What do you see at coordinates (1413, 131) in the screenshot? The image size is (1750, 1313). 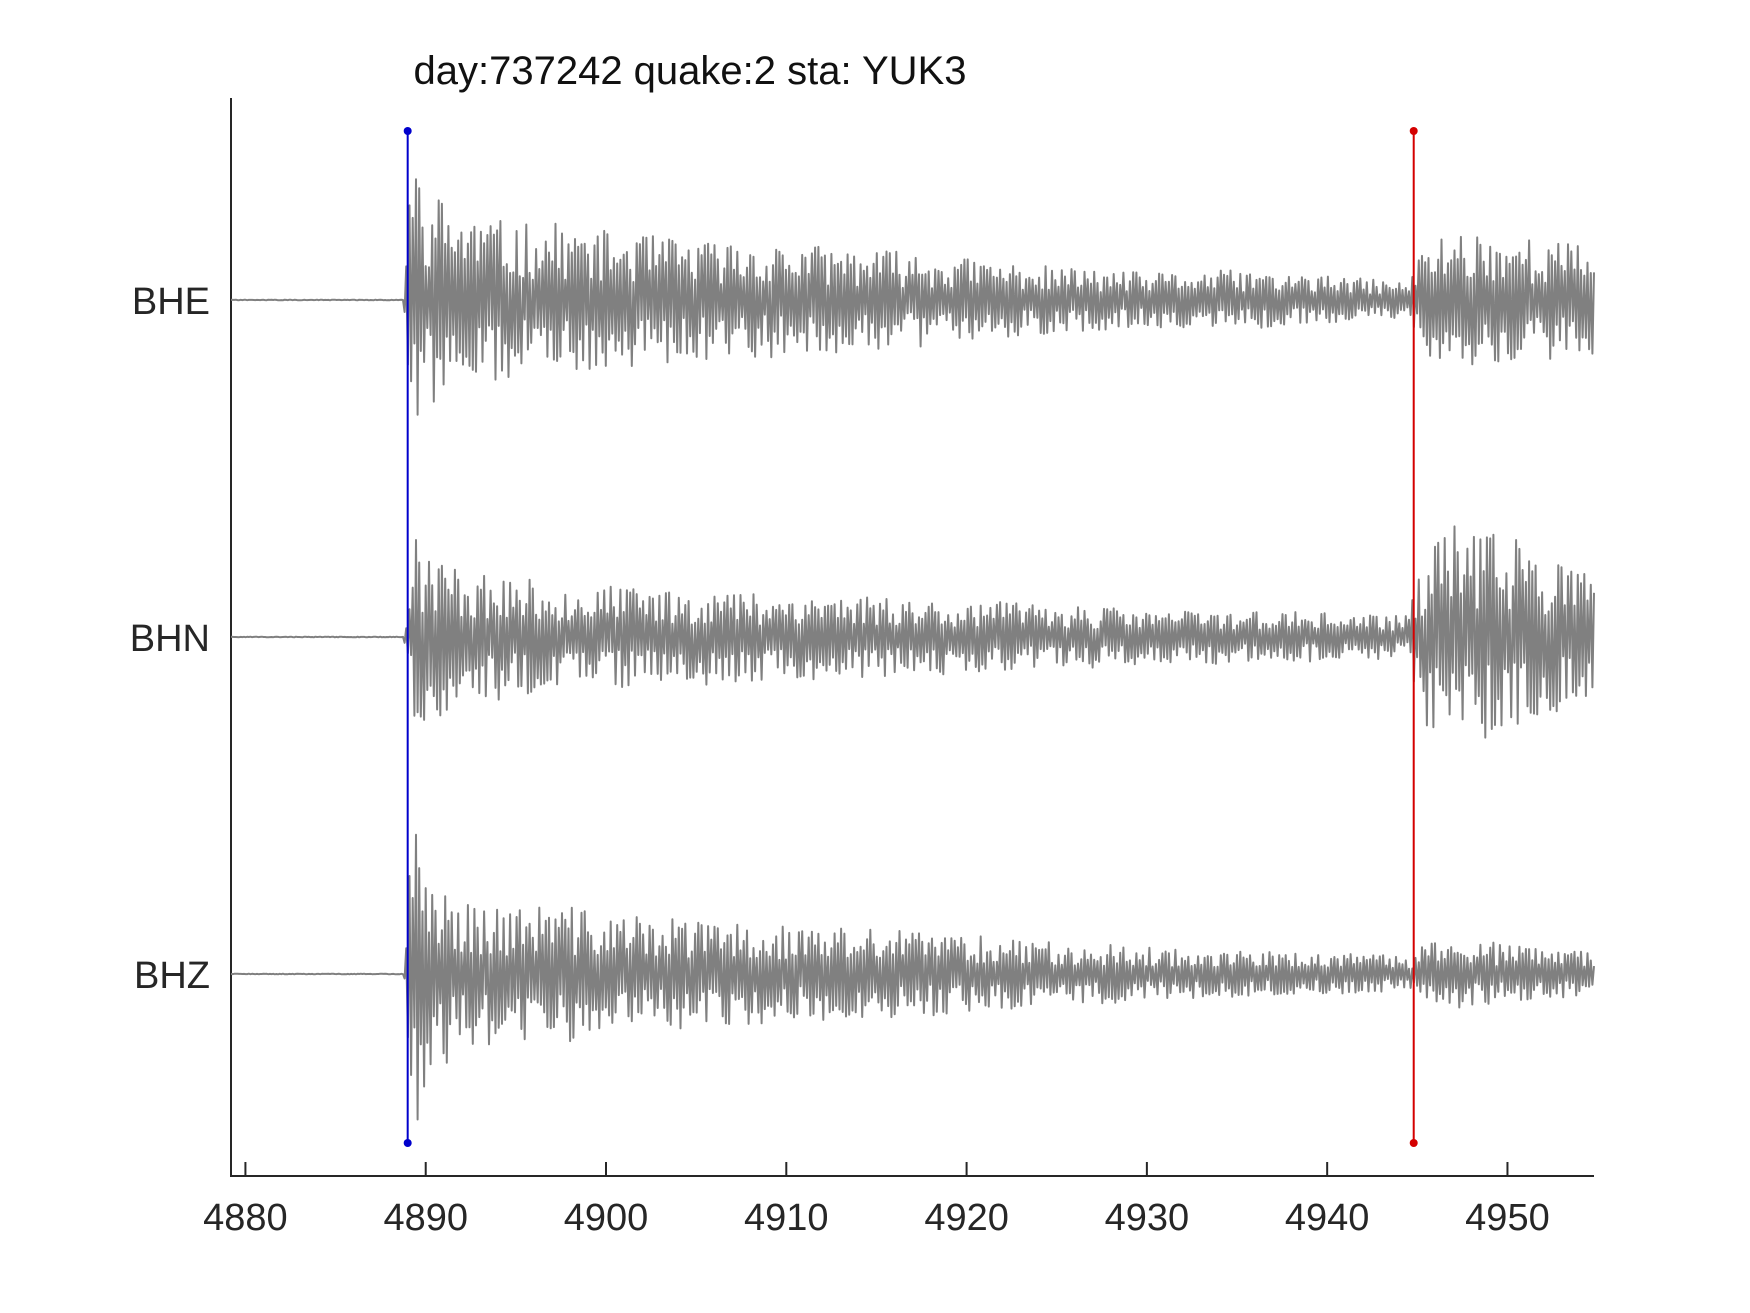 I see `red-pick-top-dot` at bounding box center [1413, 131].